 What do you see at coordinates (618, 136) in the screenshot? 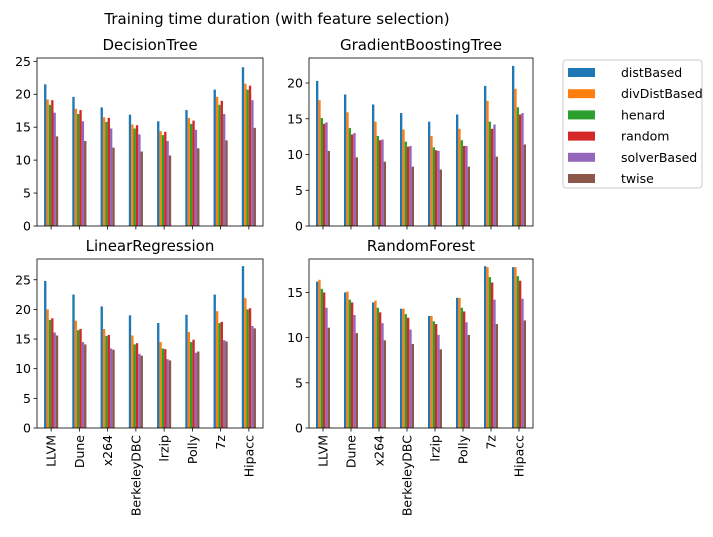
I see `legend-entry-random: random` at bounding box center [618, 136].